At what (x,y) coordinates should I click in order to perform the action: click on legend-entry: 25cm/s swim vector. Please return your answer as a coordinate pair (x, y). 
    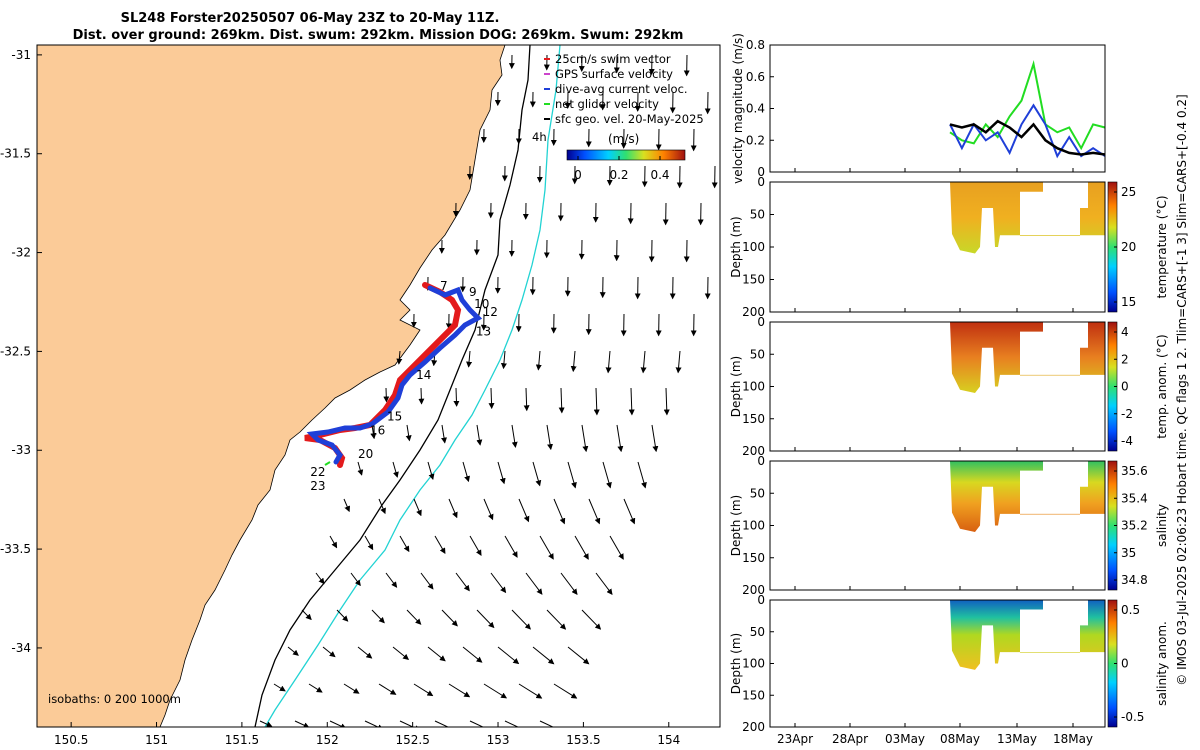
    Looking at the image, I should click on (613, 59).